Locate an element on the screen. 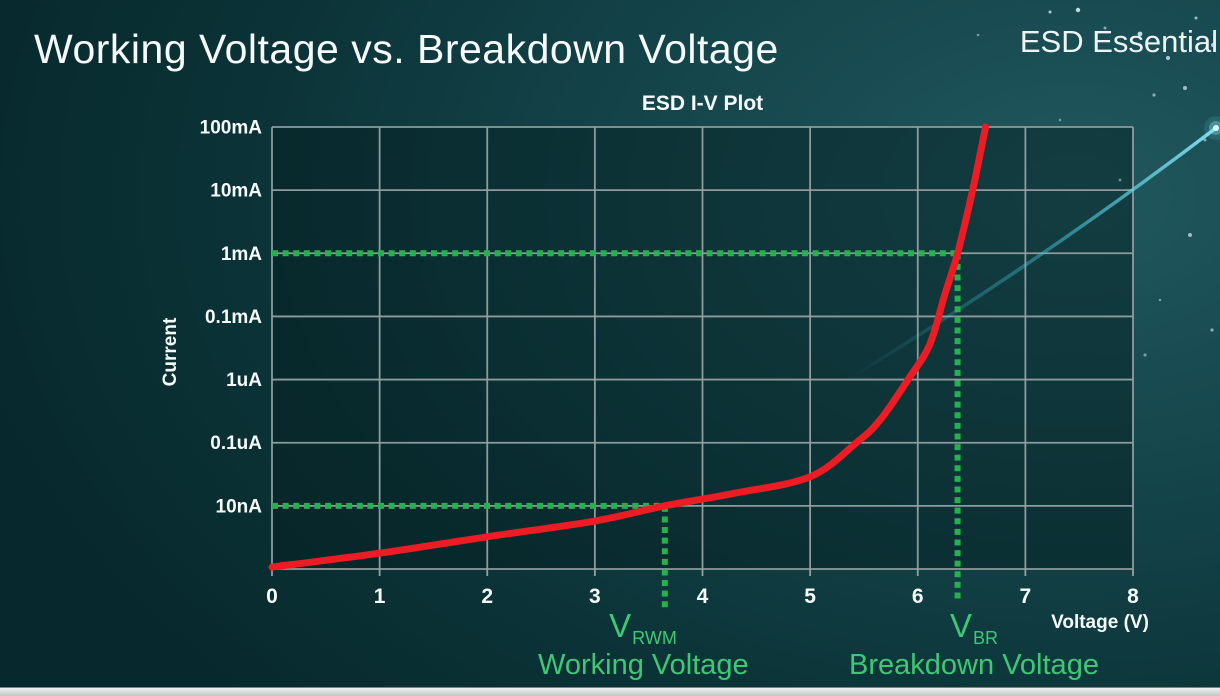 The height and width of the screenshot is (696, 1220). vbr-symbol: VBR is located at coordinates (974, 628).